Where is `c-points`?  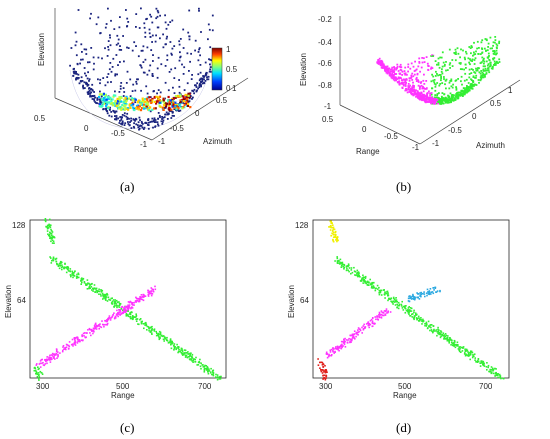
c-points is located at coordinates (127, 299).